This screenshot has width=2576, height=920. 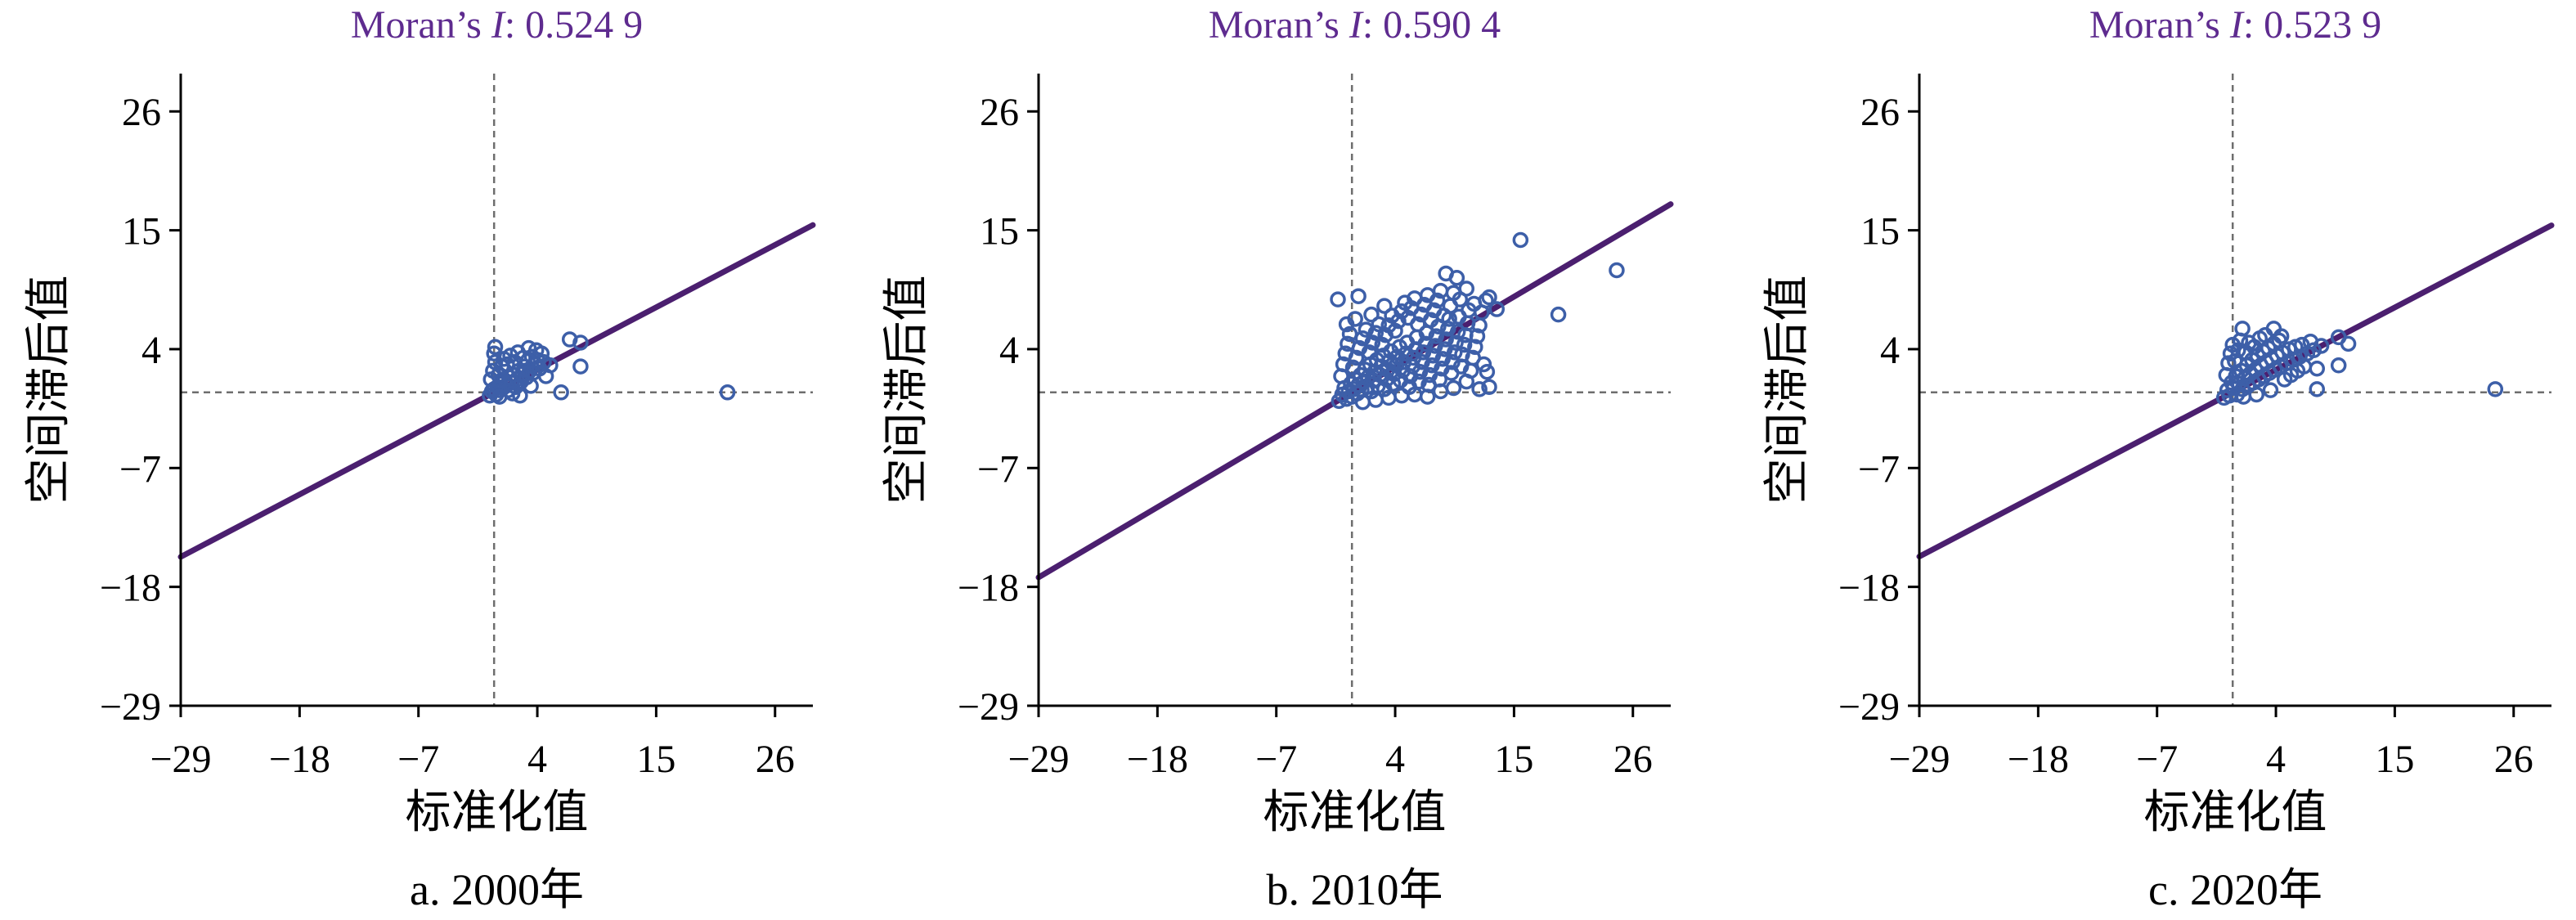 What do you see at coordinates (574, 25) in the screenshot?
I see `title-text: : 0.524 9` at bounding box center [574, 25].